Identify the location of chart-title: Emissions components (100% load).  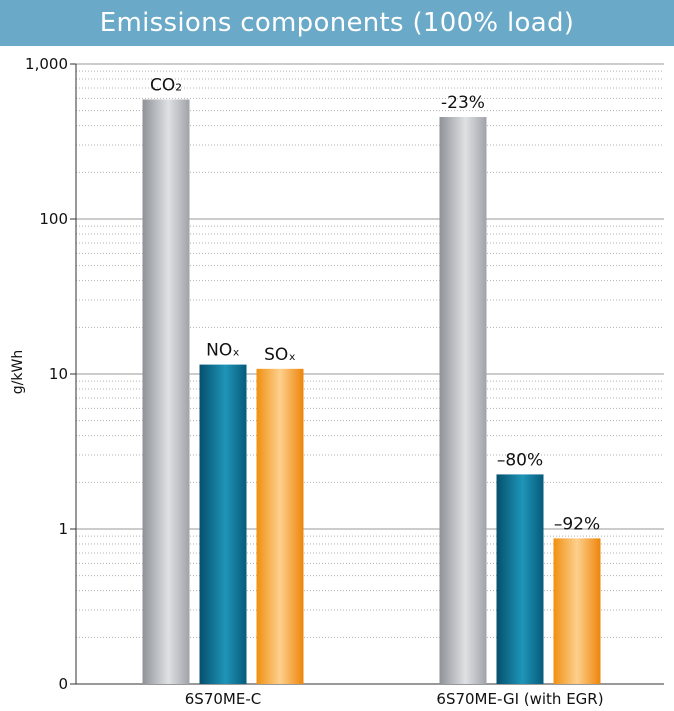
(337, 23).